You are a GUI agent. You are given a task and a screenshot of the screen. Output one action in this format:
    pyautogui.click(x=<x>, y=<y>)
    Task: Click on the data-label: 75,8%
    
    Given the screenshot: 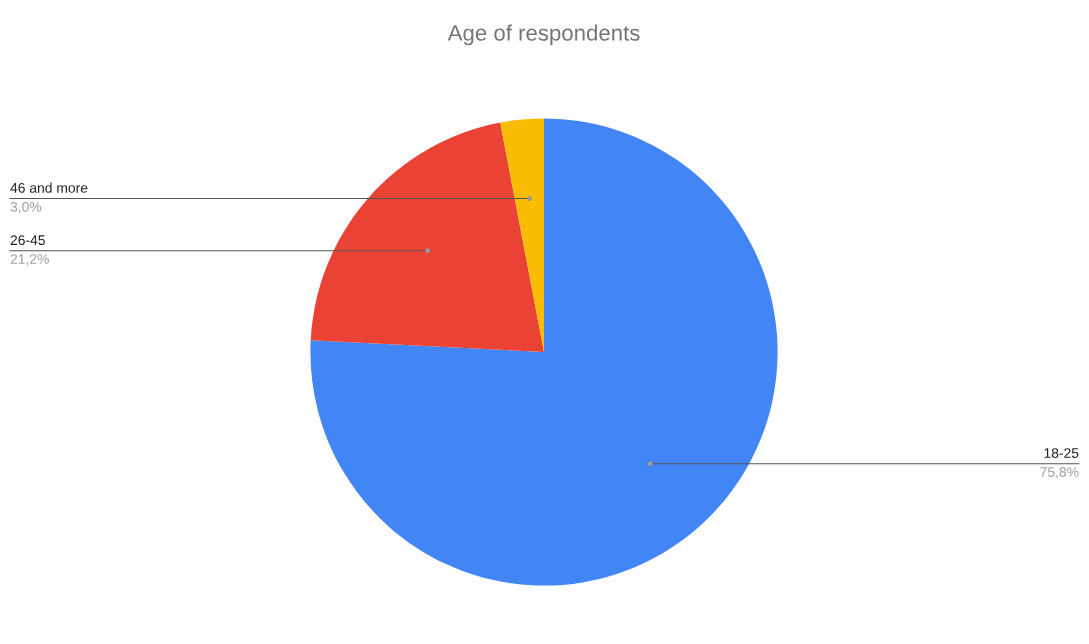 What is the action you would take?
    pyautogui.click(x=1059, y=473)
    